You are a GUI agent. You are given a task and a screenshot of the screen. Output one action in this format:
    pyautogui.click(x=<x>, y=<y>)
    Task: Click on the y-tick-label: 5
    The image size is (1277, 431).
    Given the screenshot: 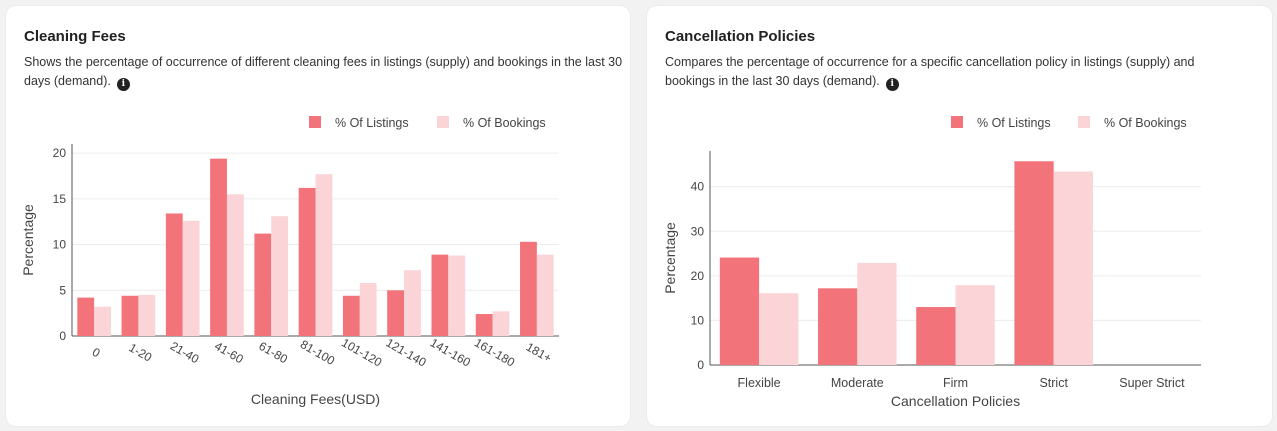 What is the action you would take?
    pyautogui.click(x=62, y=290)
    